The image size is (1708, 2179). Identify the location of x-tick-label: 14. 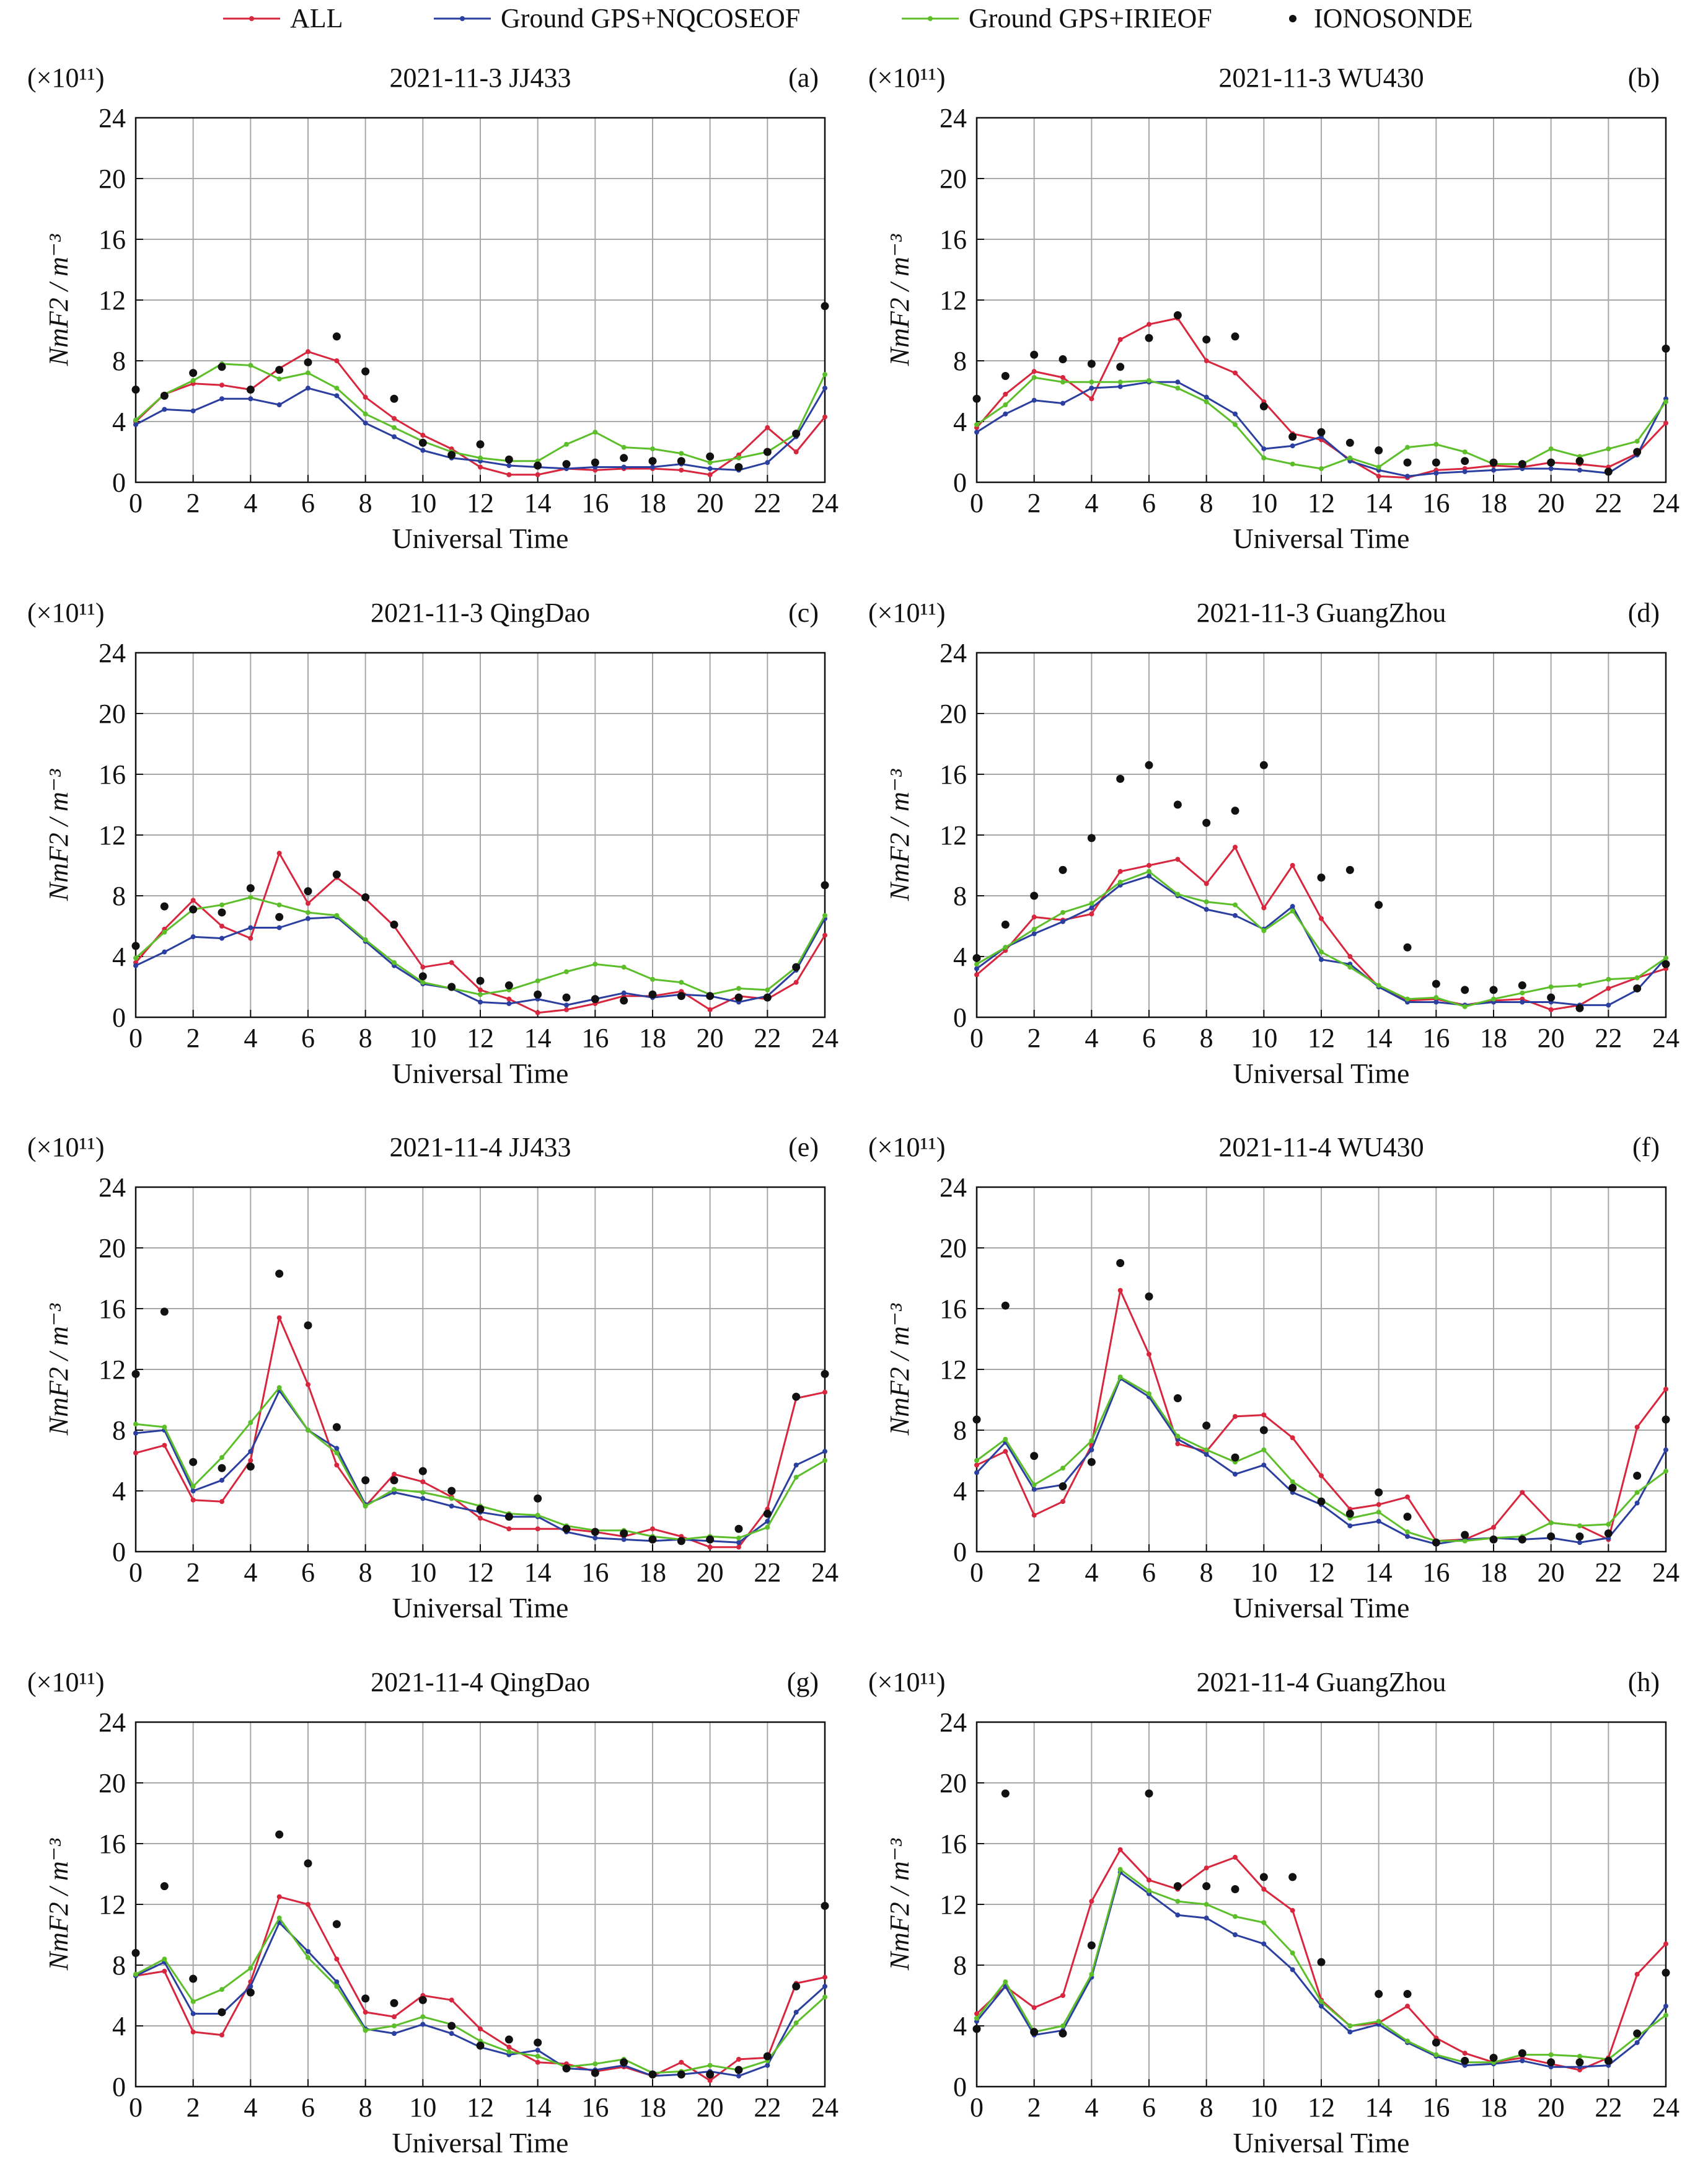
(1379, 503).